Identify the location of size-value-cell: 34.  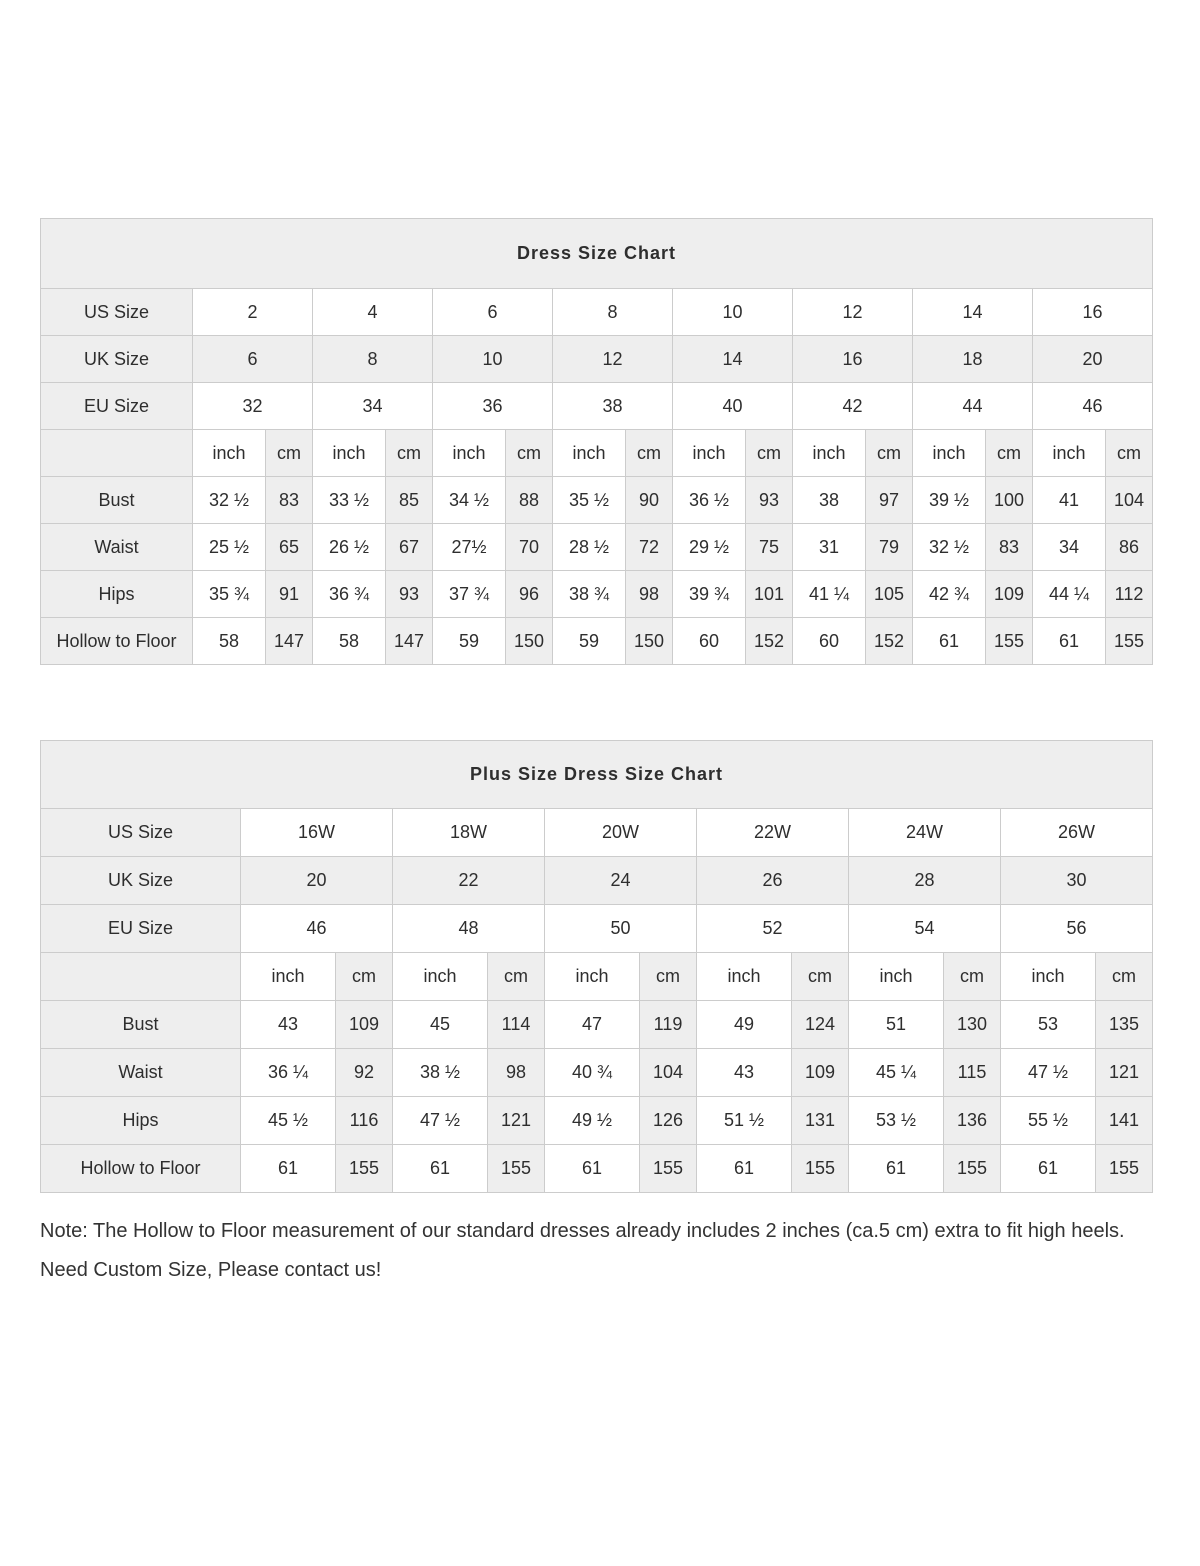
(372, 406).